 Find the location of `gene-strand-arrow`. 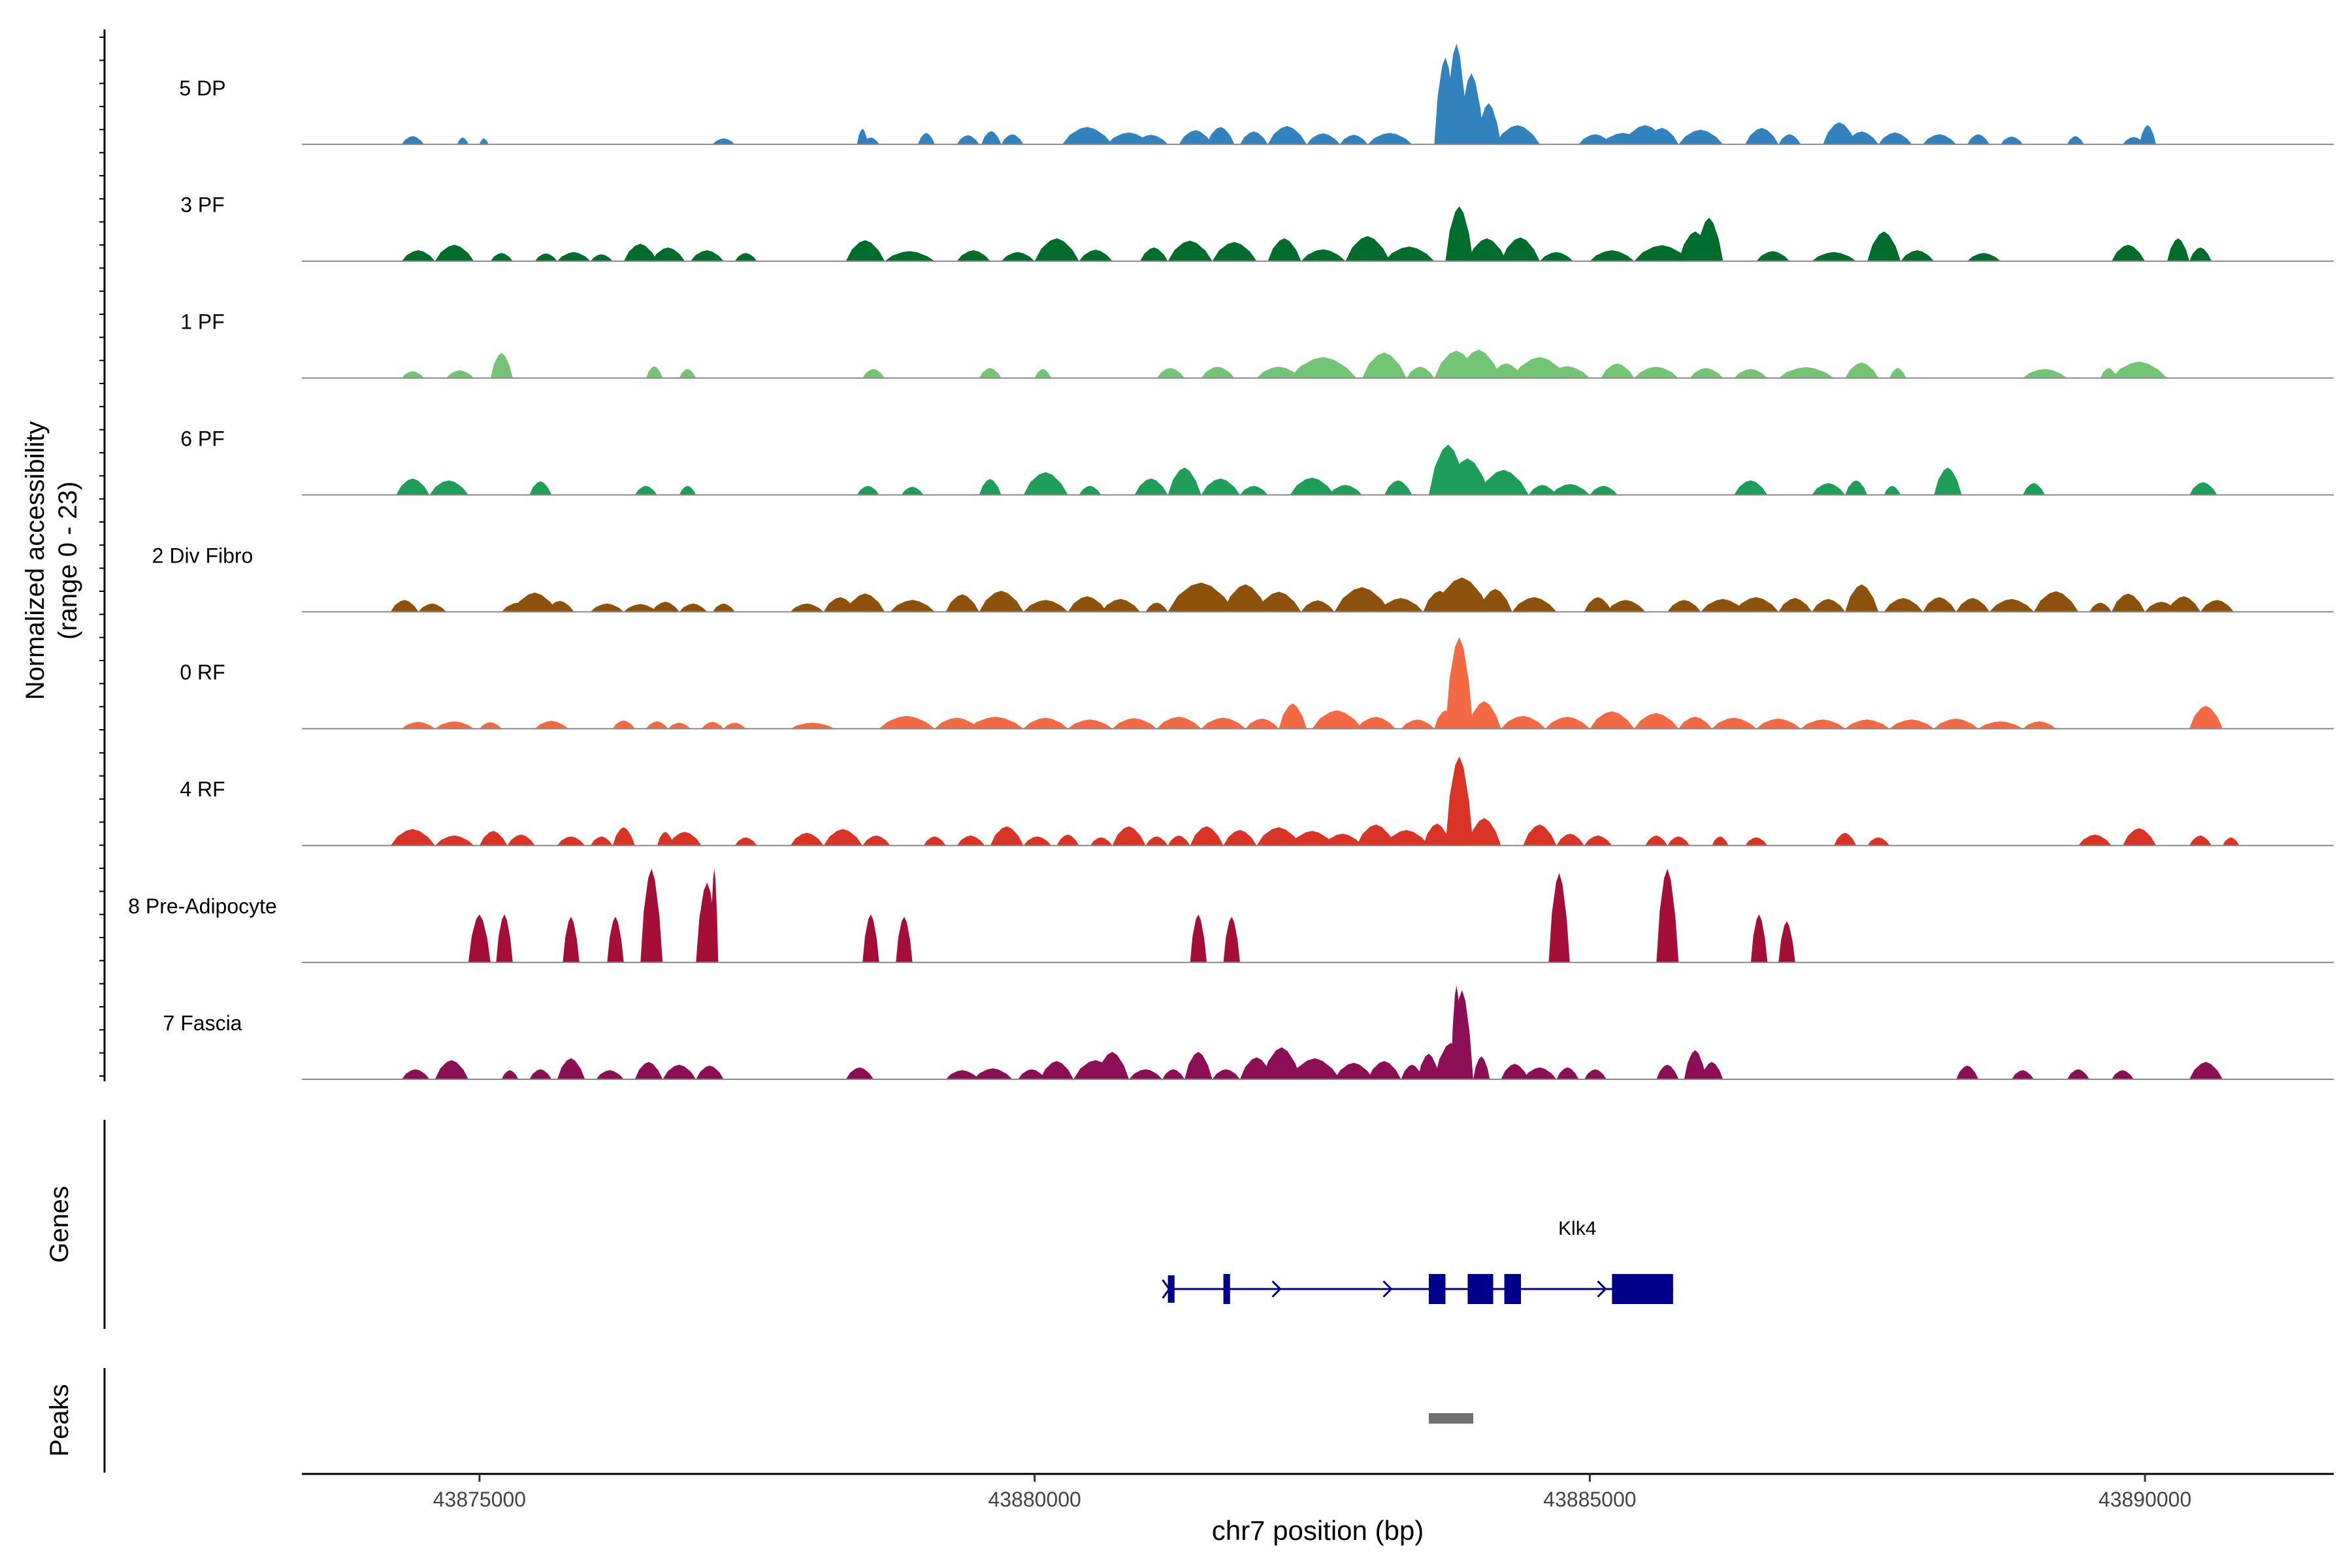

gene-strand-arrow is located at coordinates (1602, 1289).